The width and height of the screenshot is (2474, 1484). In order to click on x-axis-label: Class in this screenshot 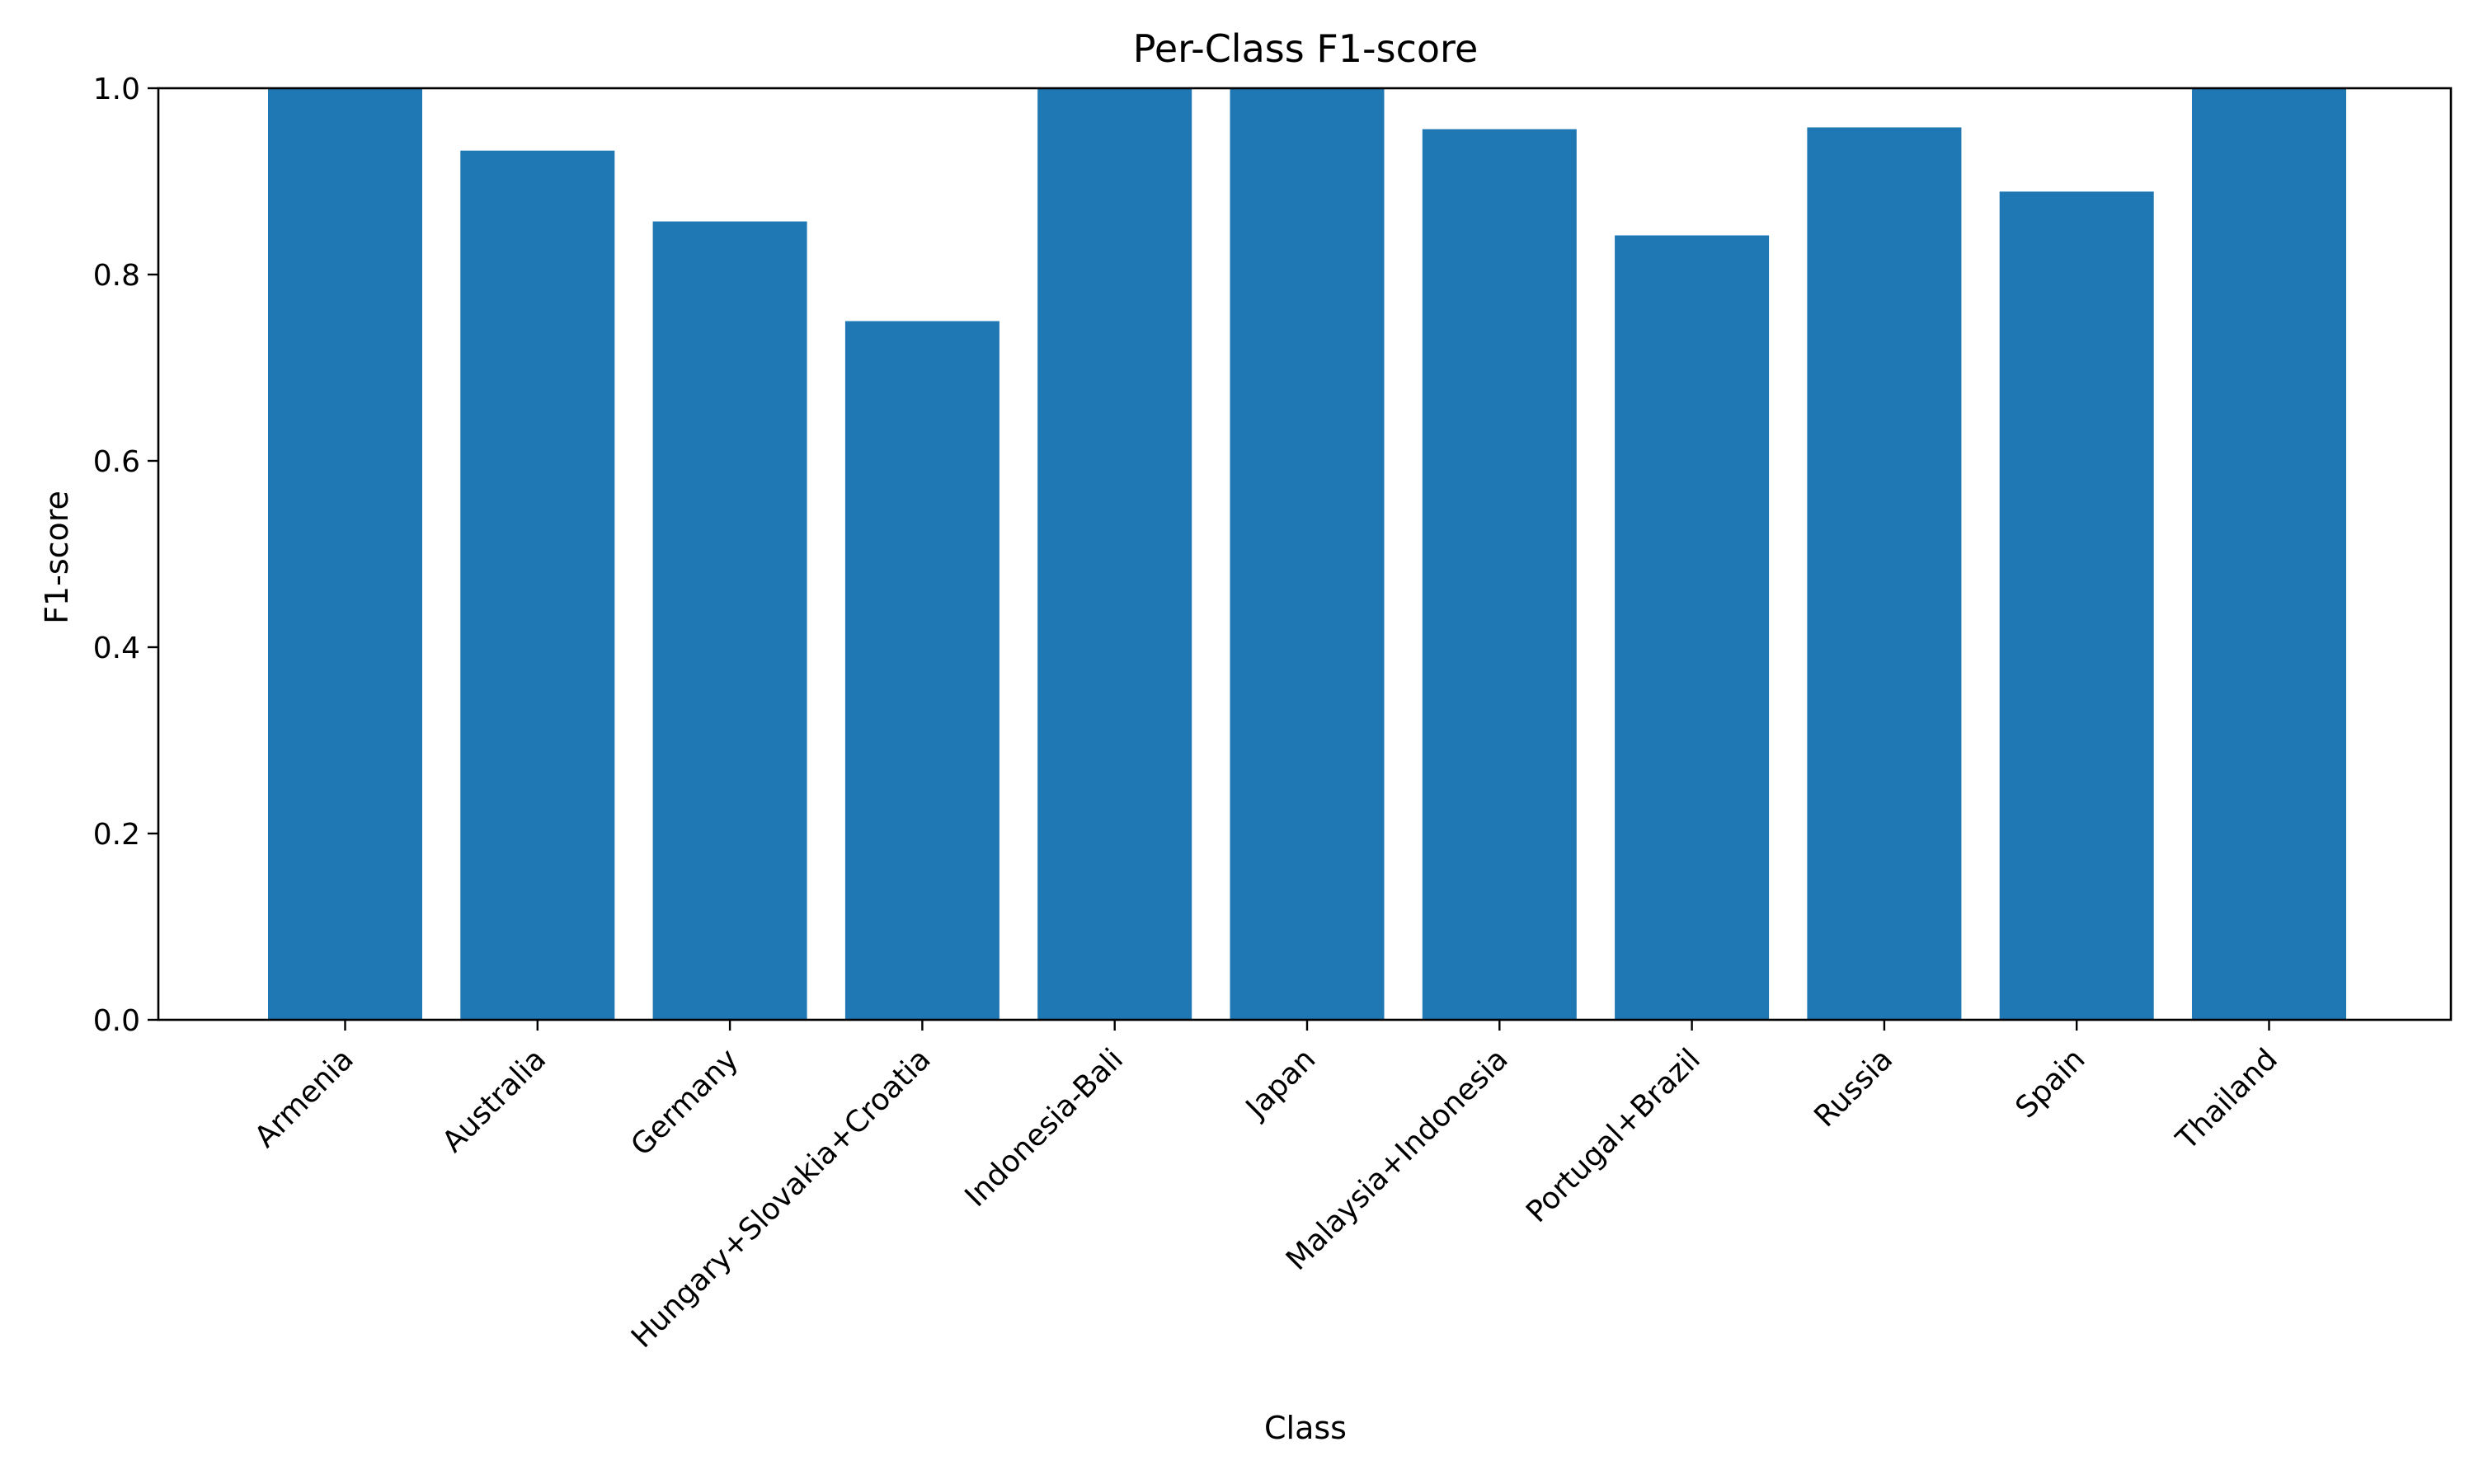, I will do `click(1305, 1428)`.